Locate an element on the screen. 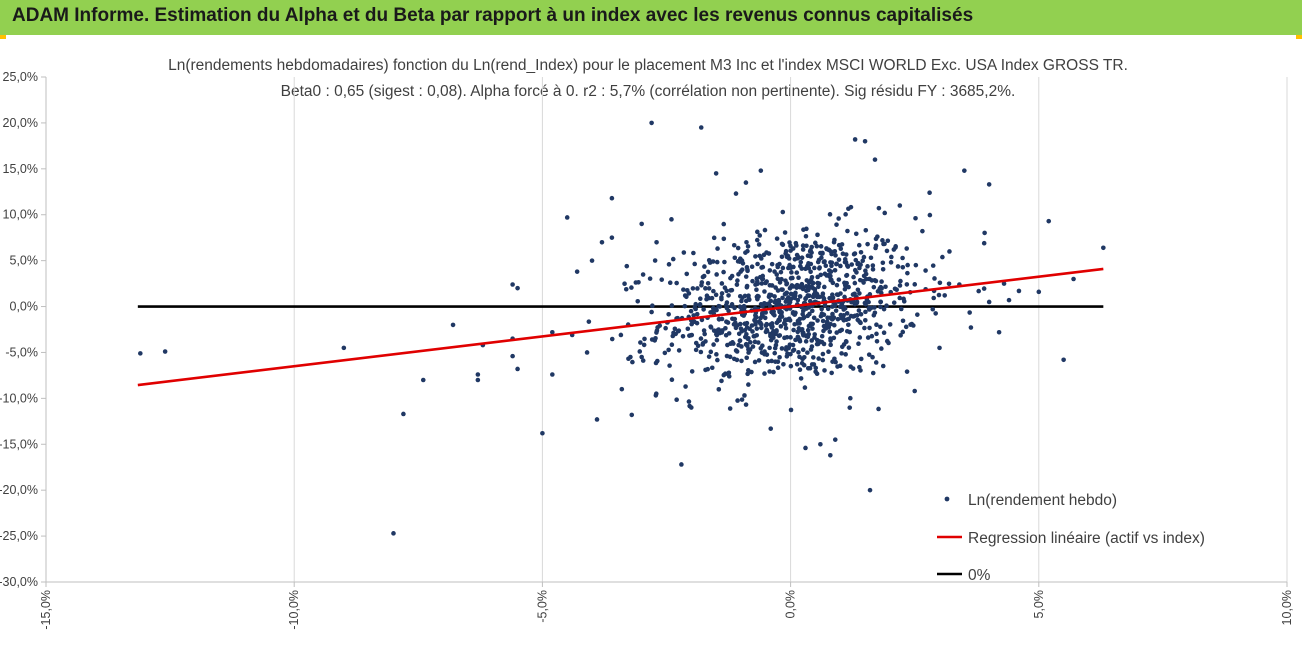  regression-layer is located at coordinates (620, 327).